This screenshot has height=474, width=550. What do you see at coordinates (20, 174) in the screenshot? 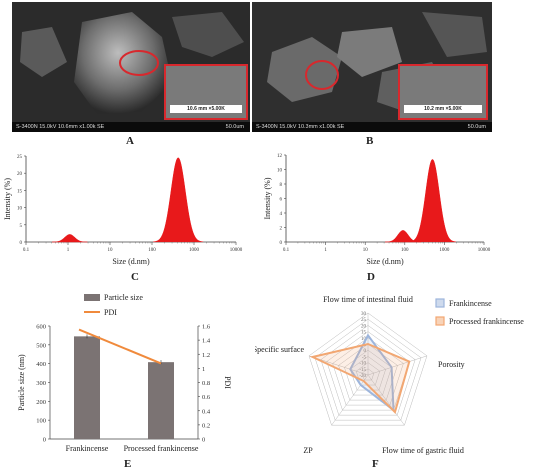
I see `y-tick-label: 20` at bounding box center [20, 174].